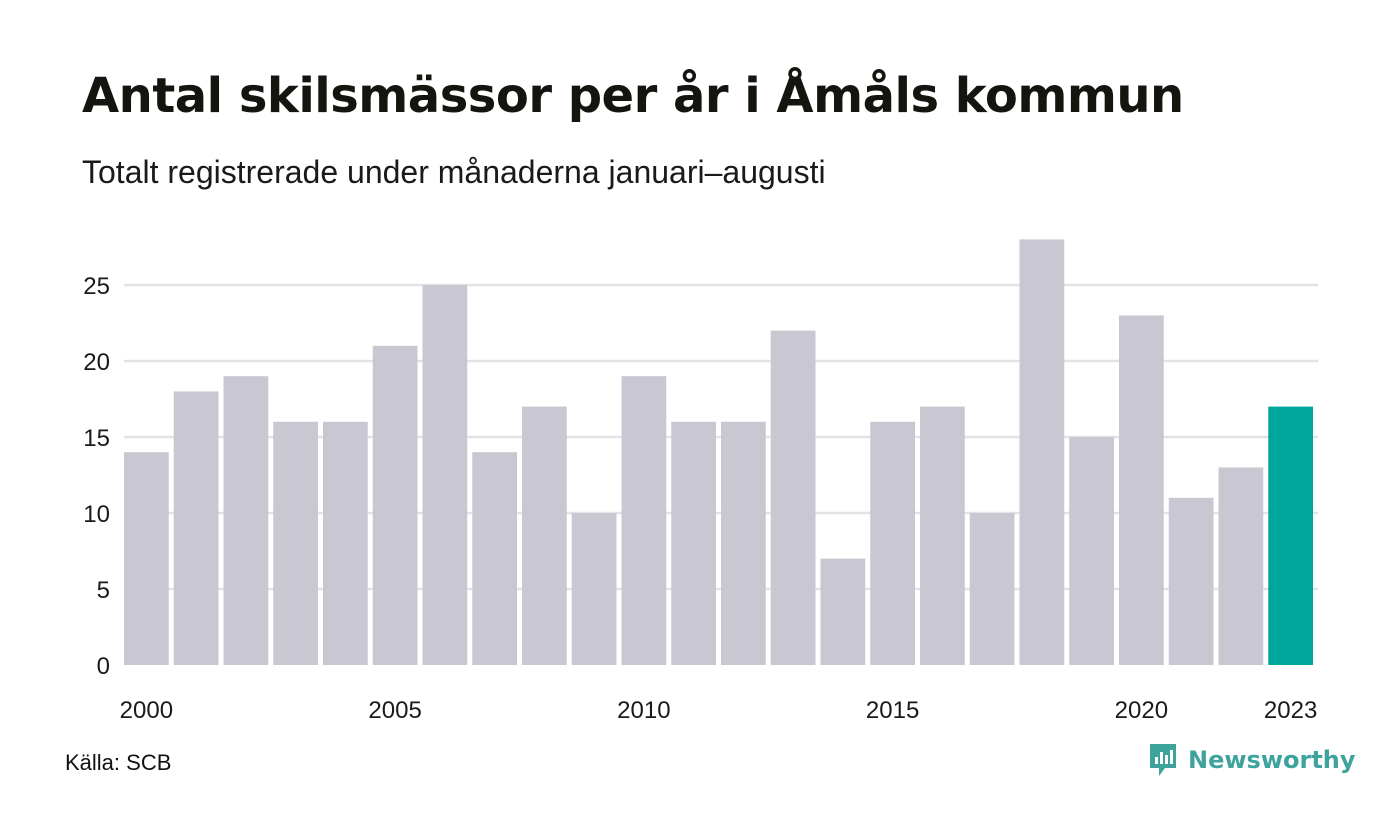 The image size is (1400, 840). What do you see at coordinates (345, 543) in the screenshot?
I see `bar-2004` at bounding box center [345, 543].